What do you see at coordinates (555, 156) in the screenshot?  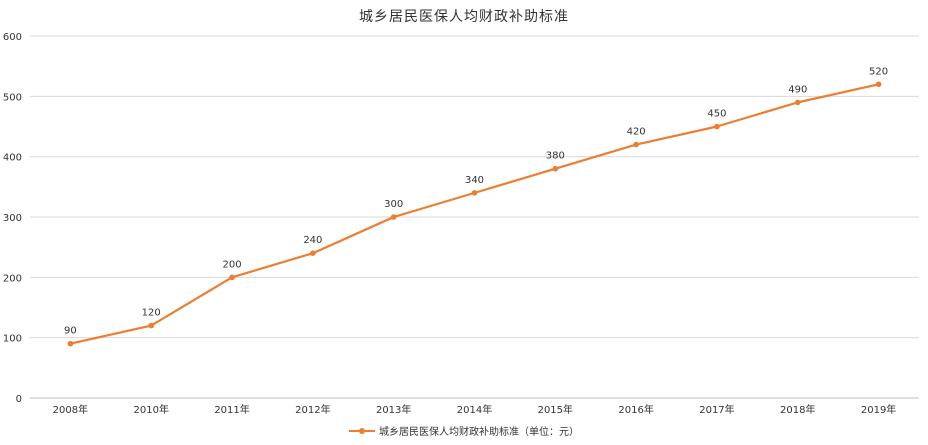 I see `data-label: 380` at bounding box center [555, 156].